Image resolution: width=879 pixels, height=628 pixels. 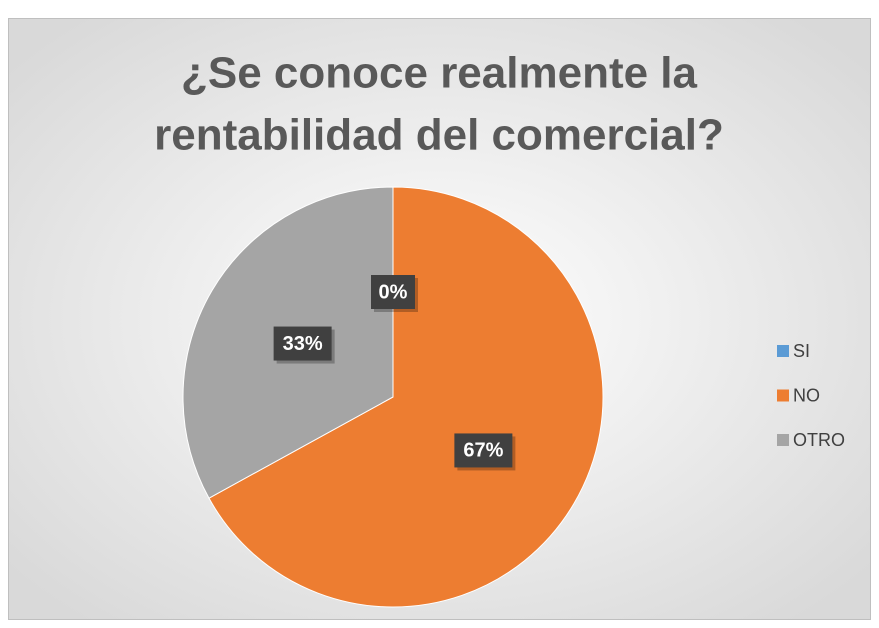 What do you see at coordinates (439, 135) in the screenshot?
I see `chart-title-line: rentabilidad del comercial?` at bounding box center [439, 135].